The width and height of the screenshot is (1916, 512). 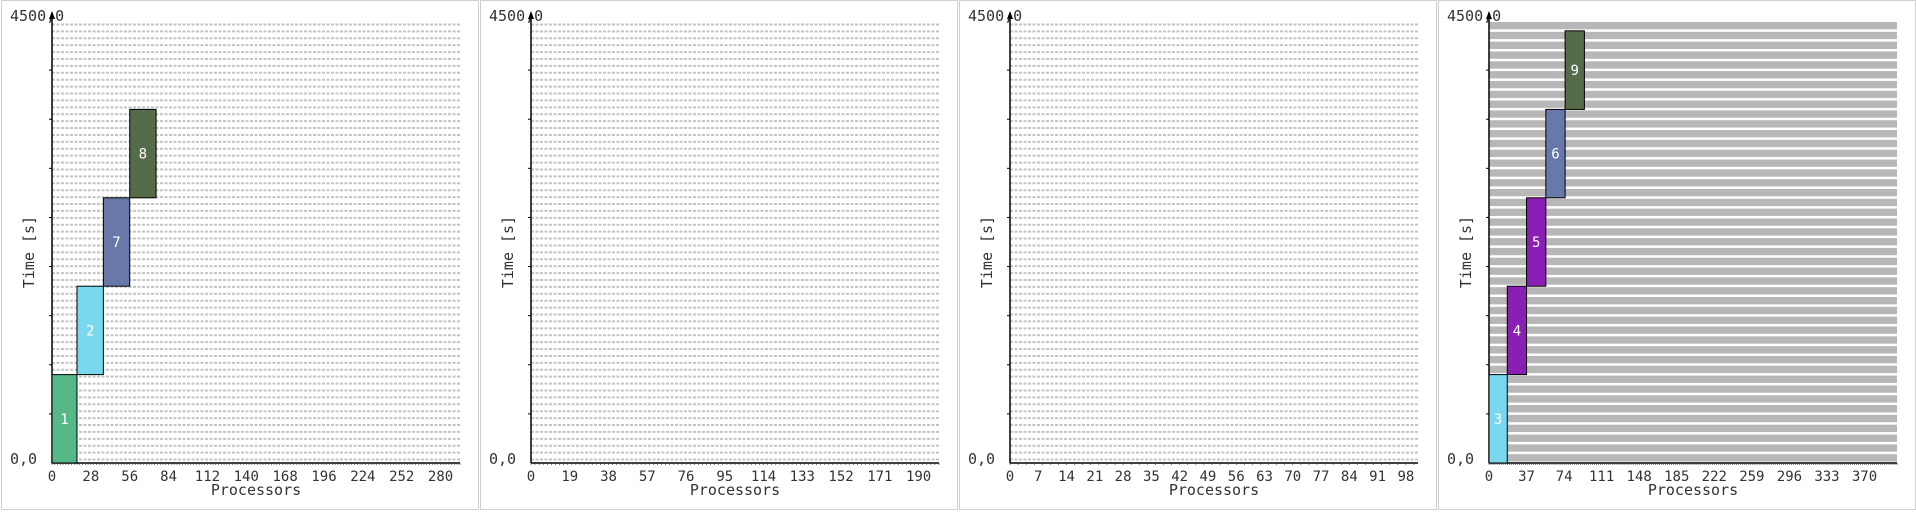 I want to click on x-tick-label: 333, so click(x=1826, y=477).